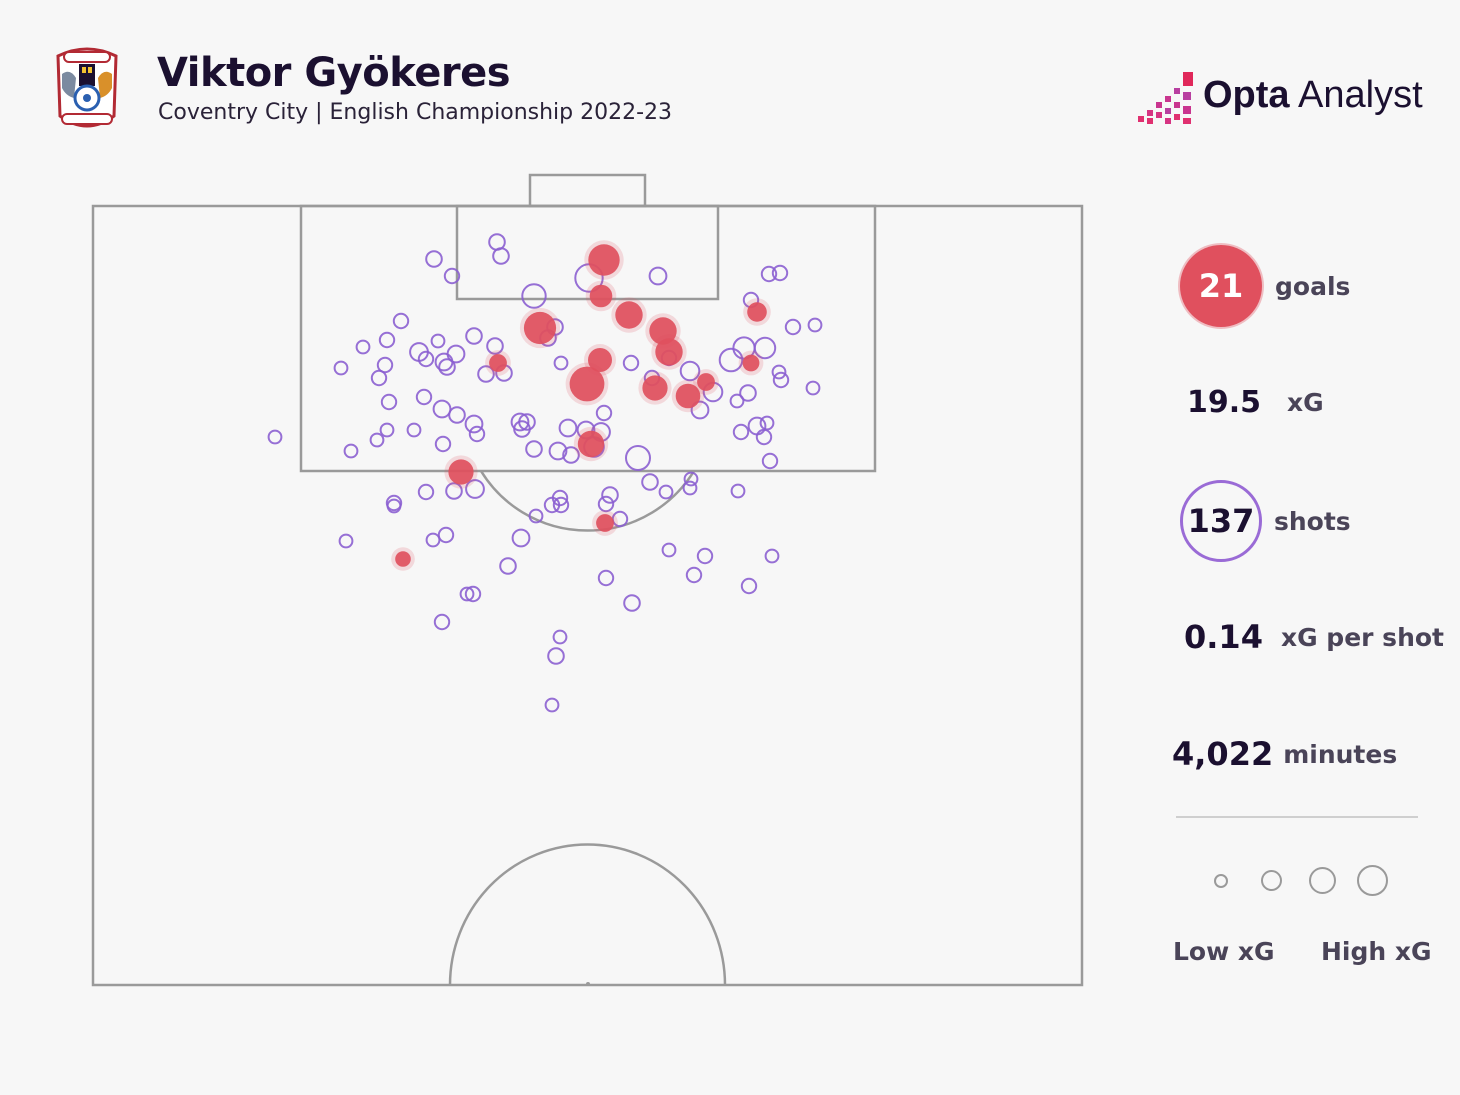 This screenshot has height=1095, width=1460. Describe the element at coordinates (1356, 95) in the screenshot. I see `brand-name-light: Analyst` at that location.